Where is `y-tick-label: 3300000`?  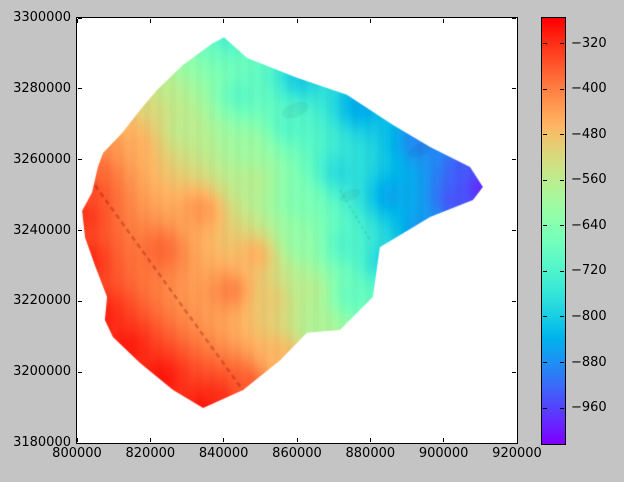 y-tick-label: 3300000 is located at coordinates (42, 17).